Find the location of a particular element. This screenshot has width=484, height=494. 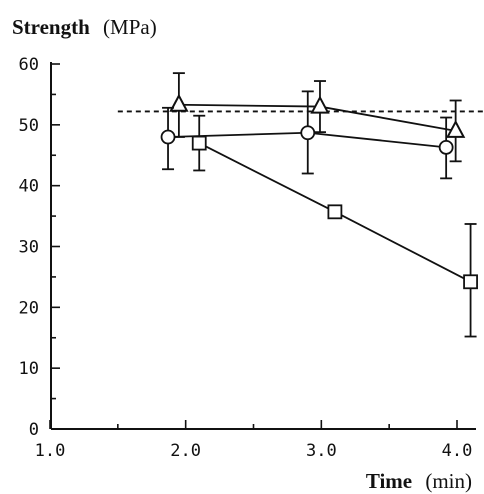

y-axis-title: Strength (MPa) is located at coordinates (84, 27).